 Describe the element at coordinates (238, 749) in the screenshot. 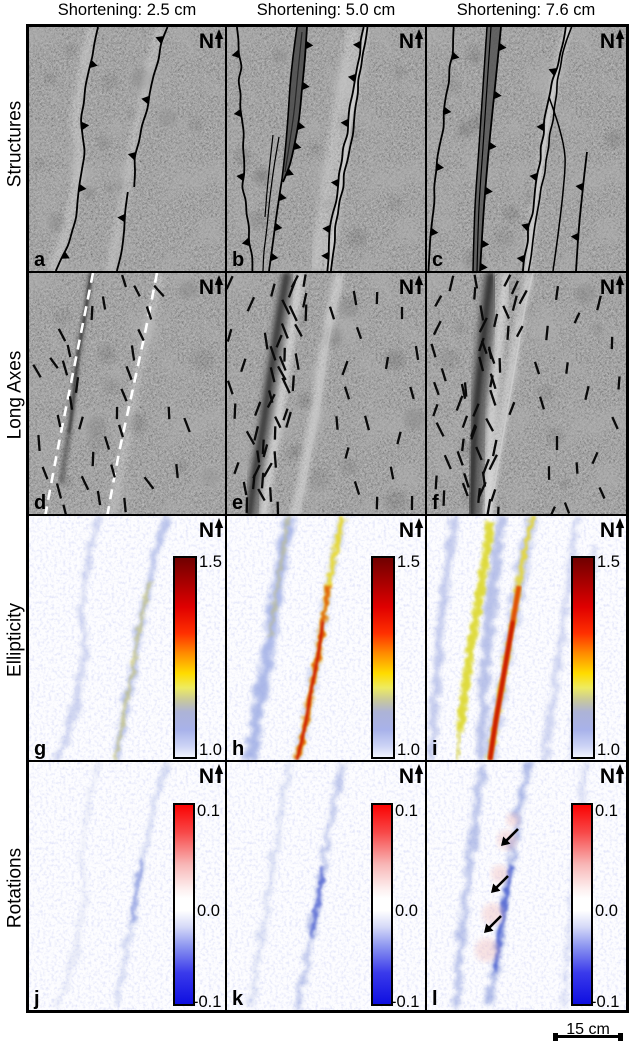

I see `svg-text: h` at that location.